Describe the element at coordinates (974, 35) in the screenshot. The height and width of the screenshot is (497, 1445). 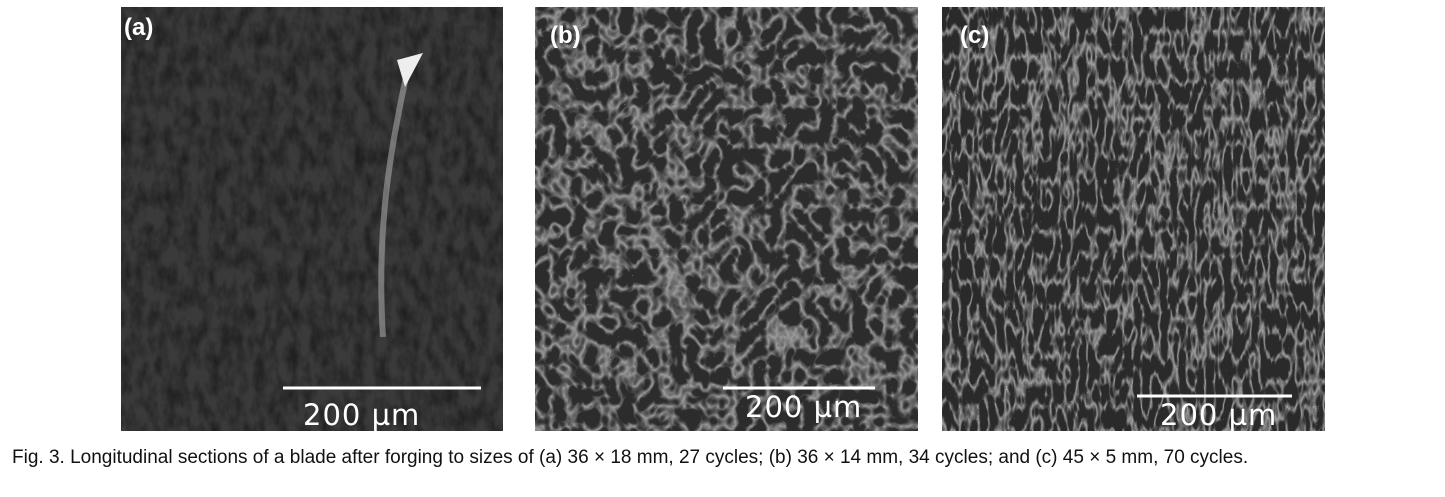
I see `panel-label: (c)` at that location.